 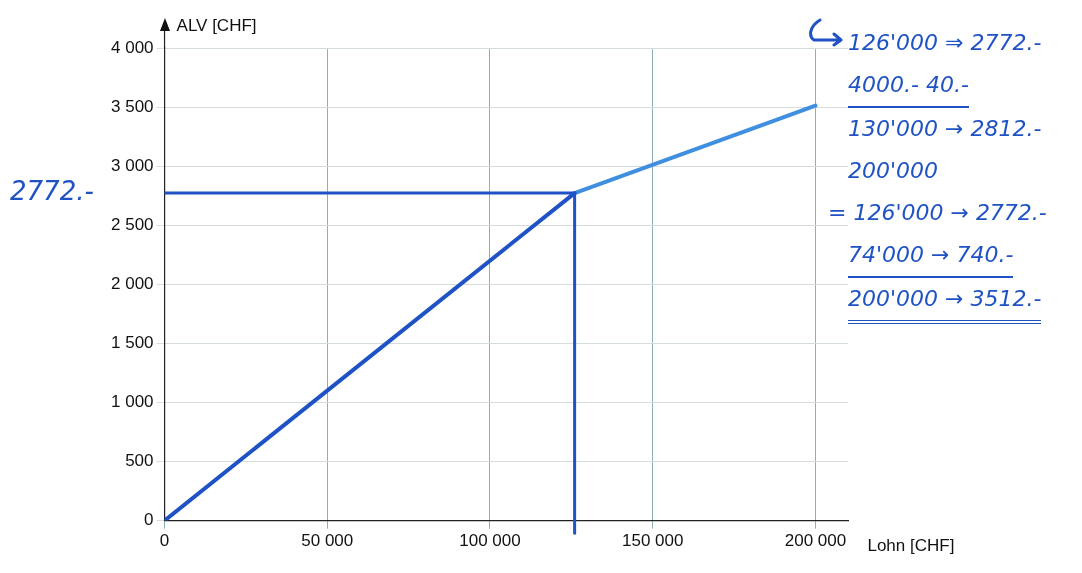 I want to click on annotation: = 126'000 → 2772.-, so click(x=937, y=213).